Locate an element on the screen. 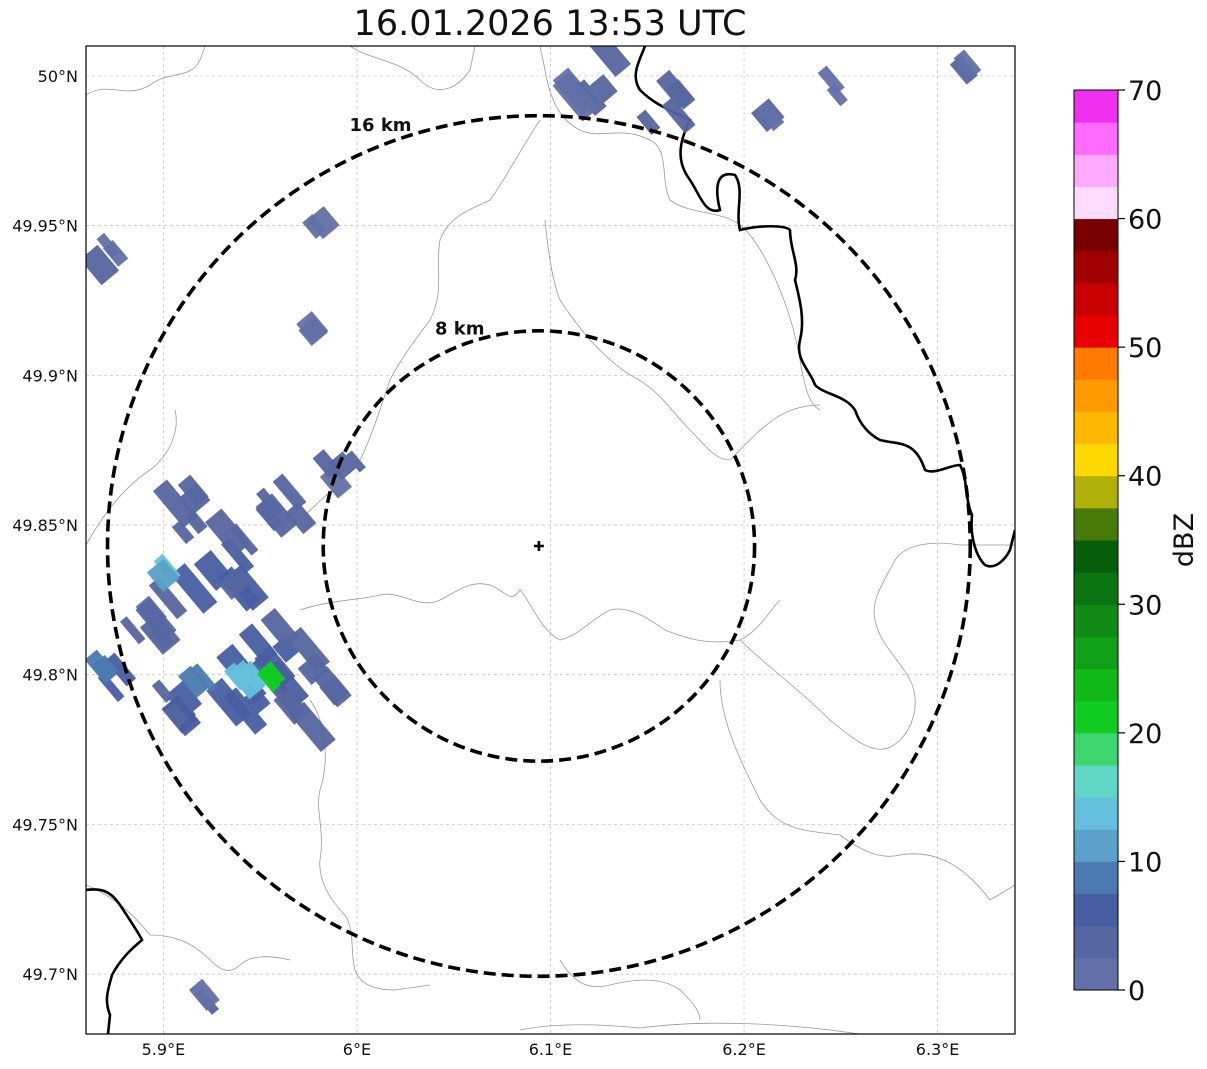 The image size is (1207, 1069). lon-tick-label: 6.2°E is located at coordinates (744, 1049).